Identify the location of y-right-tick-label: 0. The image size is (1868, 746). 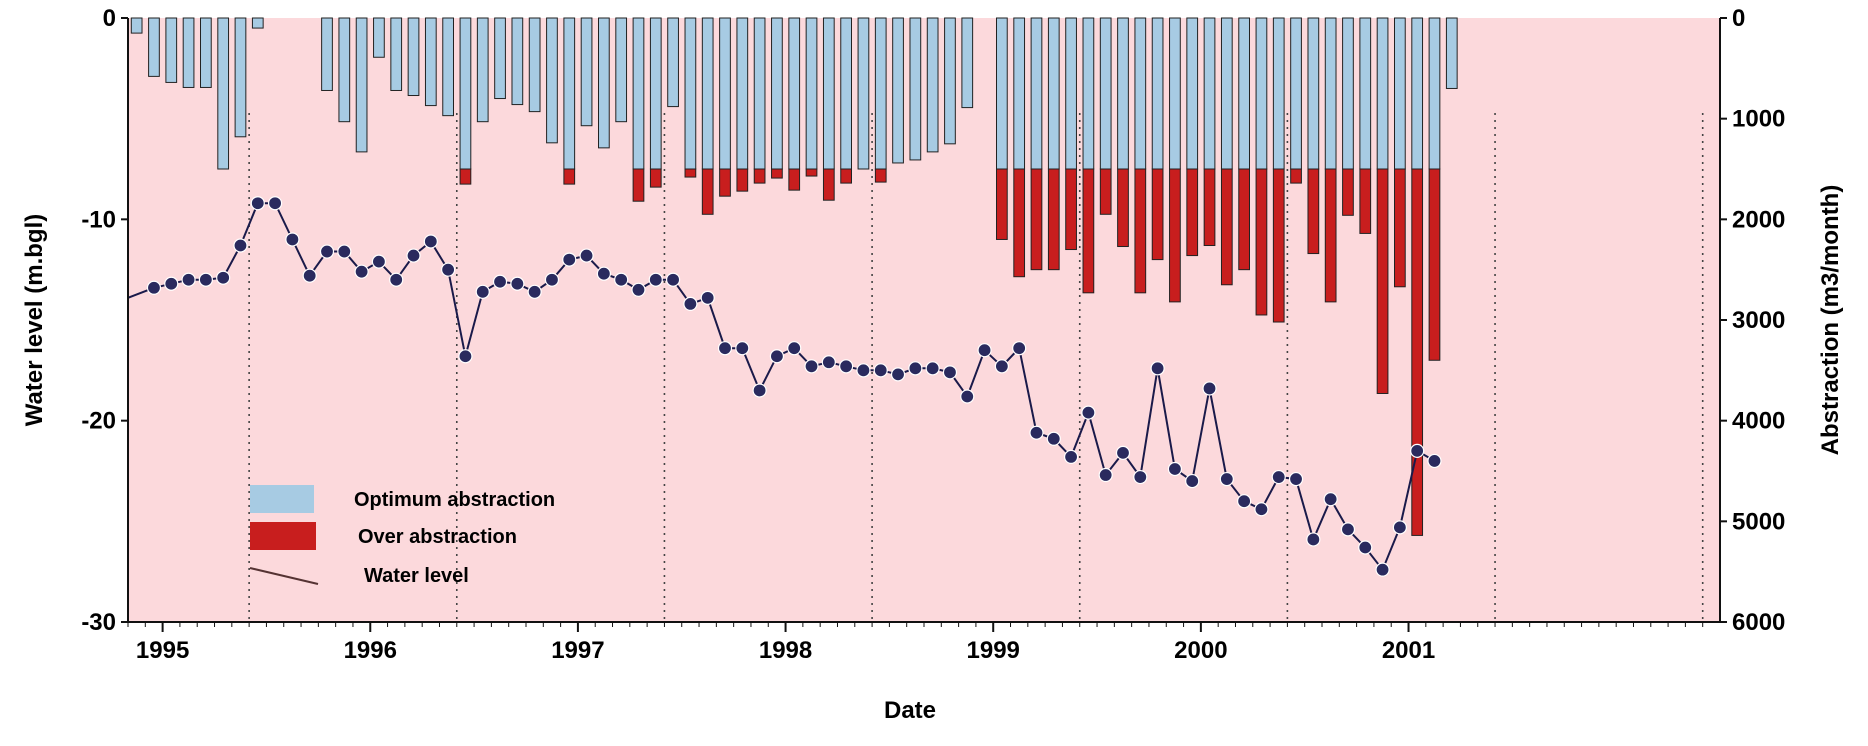
(1738, 18).